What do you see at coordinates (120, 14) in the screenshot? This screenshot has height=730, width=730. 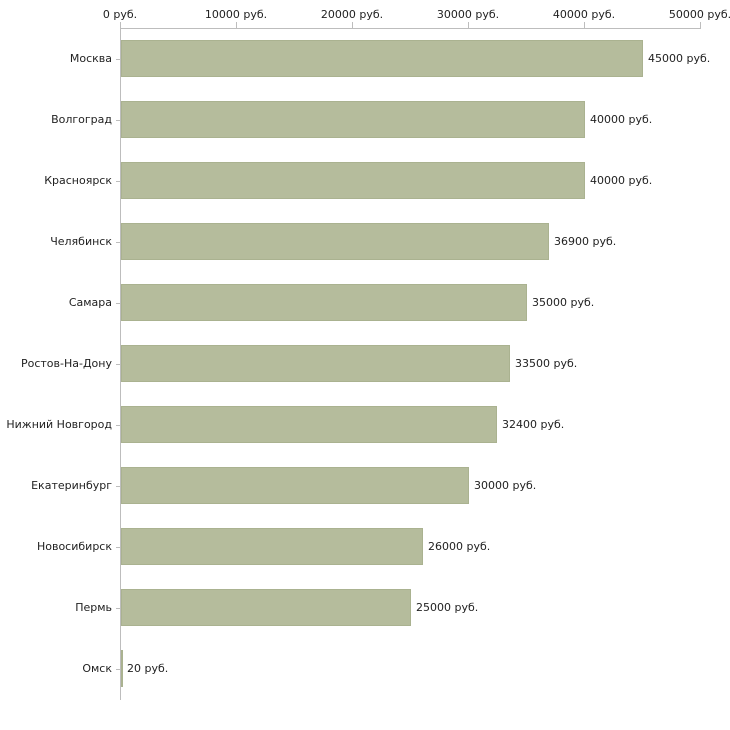 I see `x-tick-label: 0 руб.` at bounding box center [120, 14].